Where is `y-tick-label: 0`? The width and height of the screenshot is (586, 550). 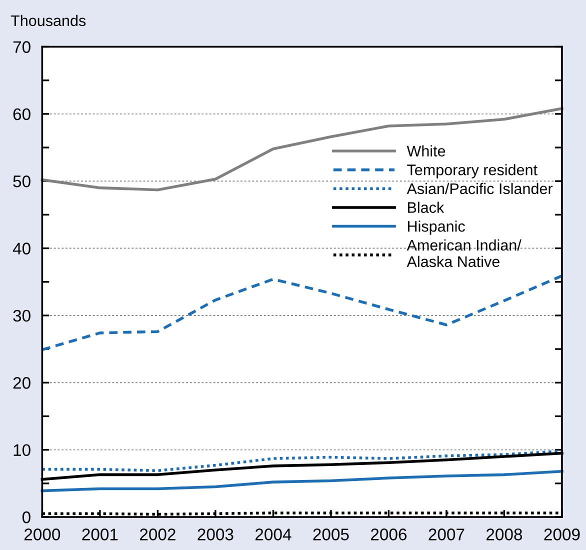 y-tick-label: 0 is located at coordinates (26, 517).